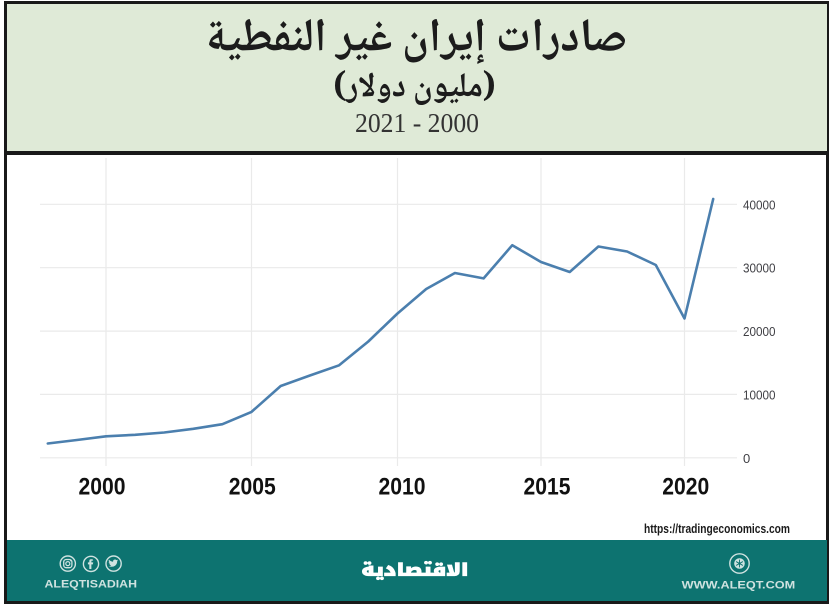 The image size is (830, 609). I want to click on svg-text: https://tradingeconomics.com, so click(717, 528).